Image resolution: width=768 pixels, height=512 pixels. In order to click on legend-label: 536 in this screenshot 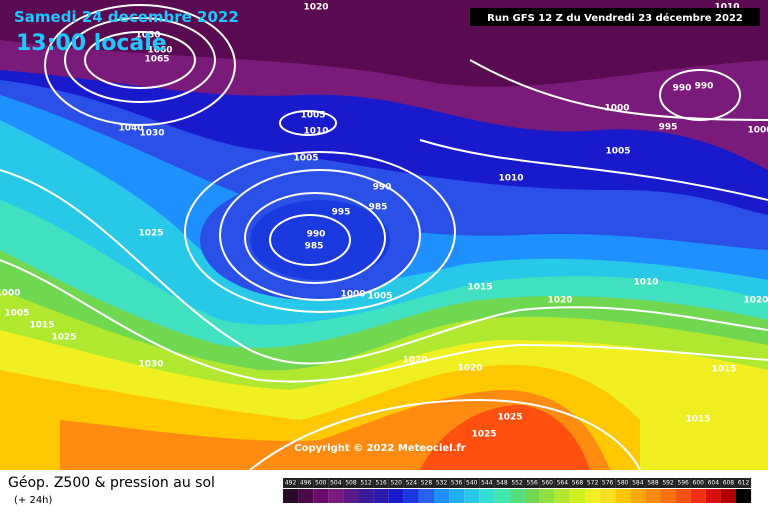, I will do `click(457, 483)`.